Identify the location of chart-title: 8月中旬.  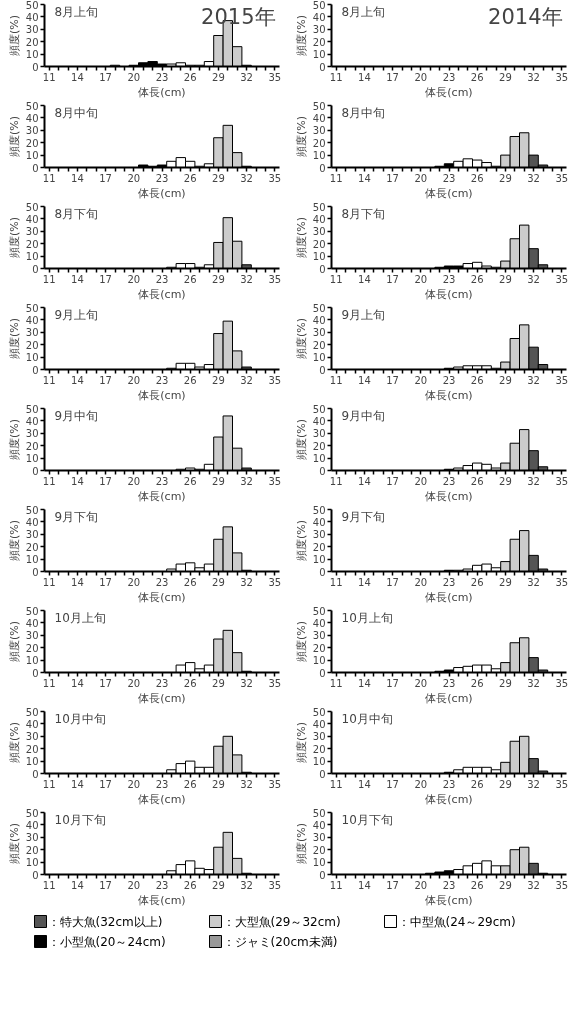
(76, 112).